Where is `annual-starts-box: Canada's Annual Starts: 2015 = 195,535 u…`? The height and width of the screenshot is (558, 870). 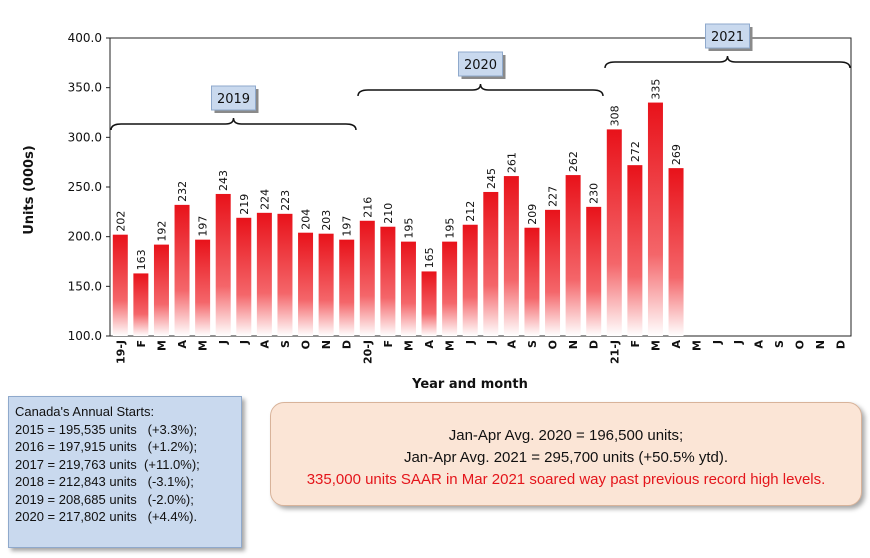 annual-starts-box: Canada's Annual Starts: 2015 = 195,535 u… is located at coordinates (125, 472).